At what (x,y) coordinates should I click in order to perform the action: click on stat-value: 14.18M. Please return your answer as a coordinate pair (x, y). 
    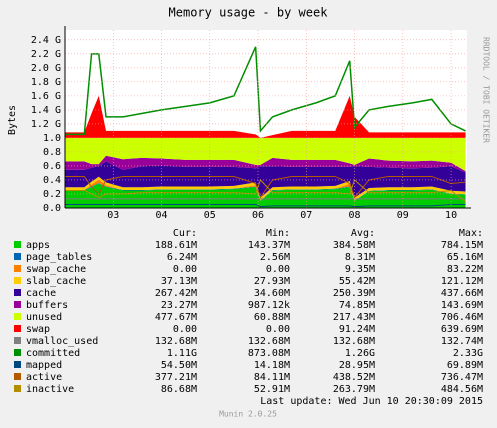
    Looking at the image, I should click on (272, 365).